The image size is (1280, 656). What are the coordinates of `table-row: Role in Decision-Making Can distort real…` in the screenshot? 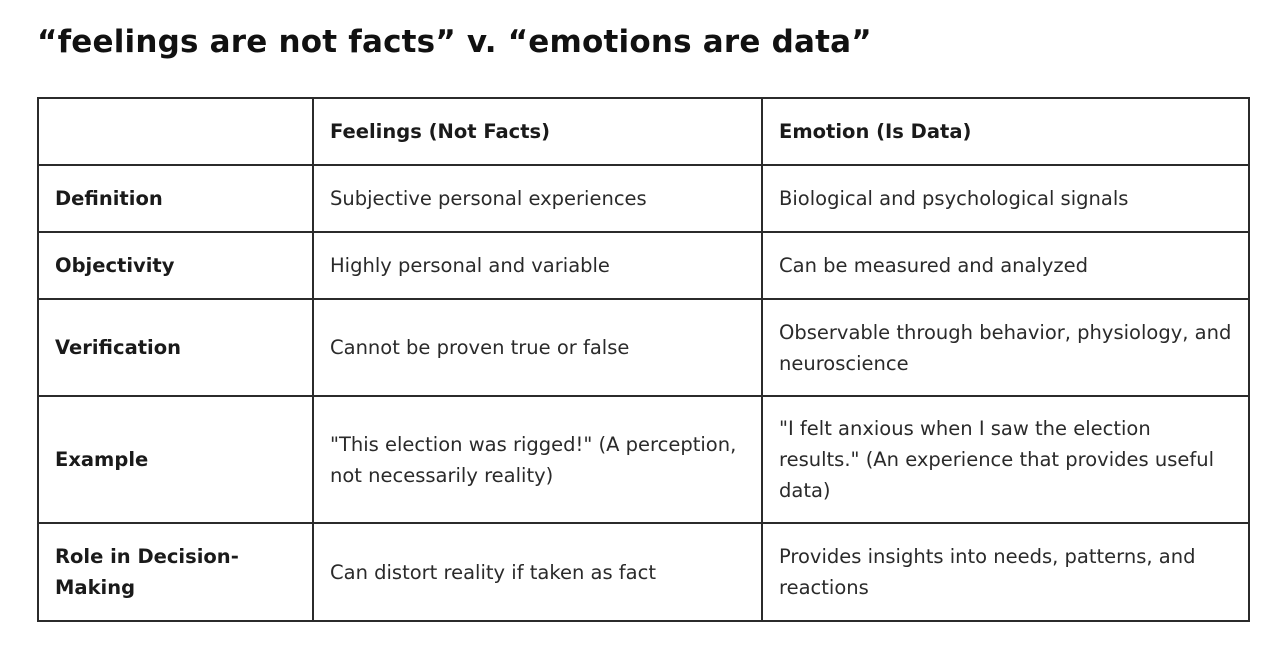 It's located at (643, 572).